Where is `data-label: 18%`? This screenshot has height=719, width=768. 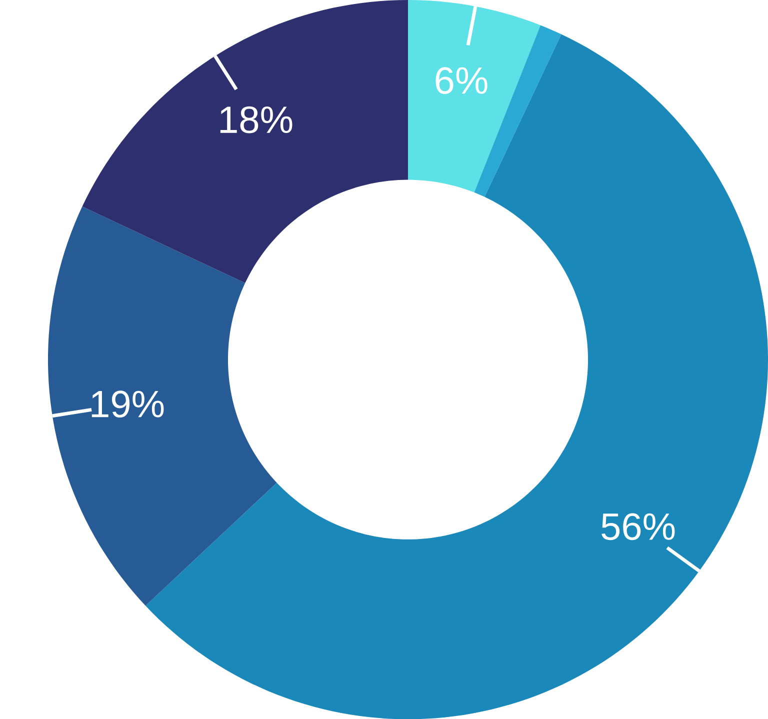
data-label: 18% is located at coordinates (256, 120).